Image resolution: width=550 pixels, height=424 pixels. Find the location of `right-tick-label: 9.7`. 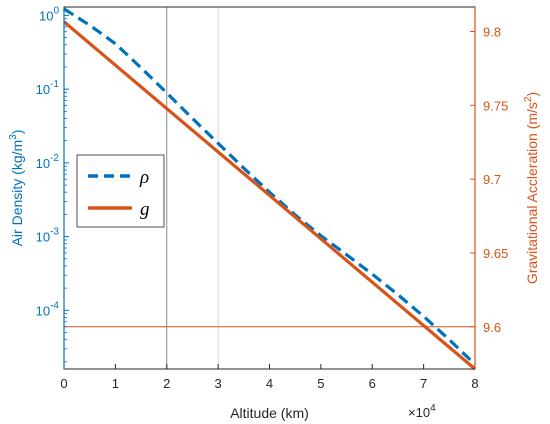

right-tick-label: 9.7 is located at coordinates (492, 179).